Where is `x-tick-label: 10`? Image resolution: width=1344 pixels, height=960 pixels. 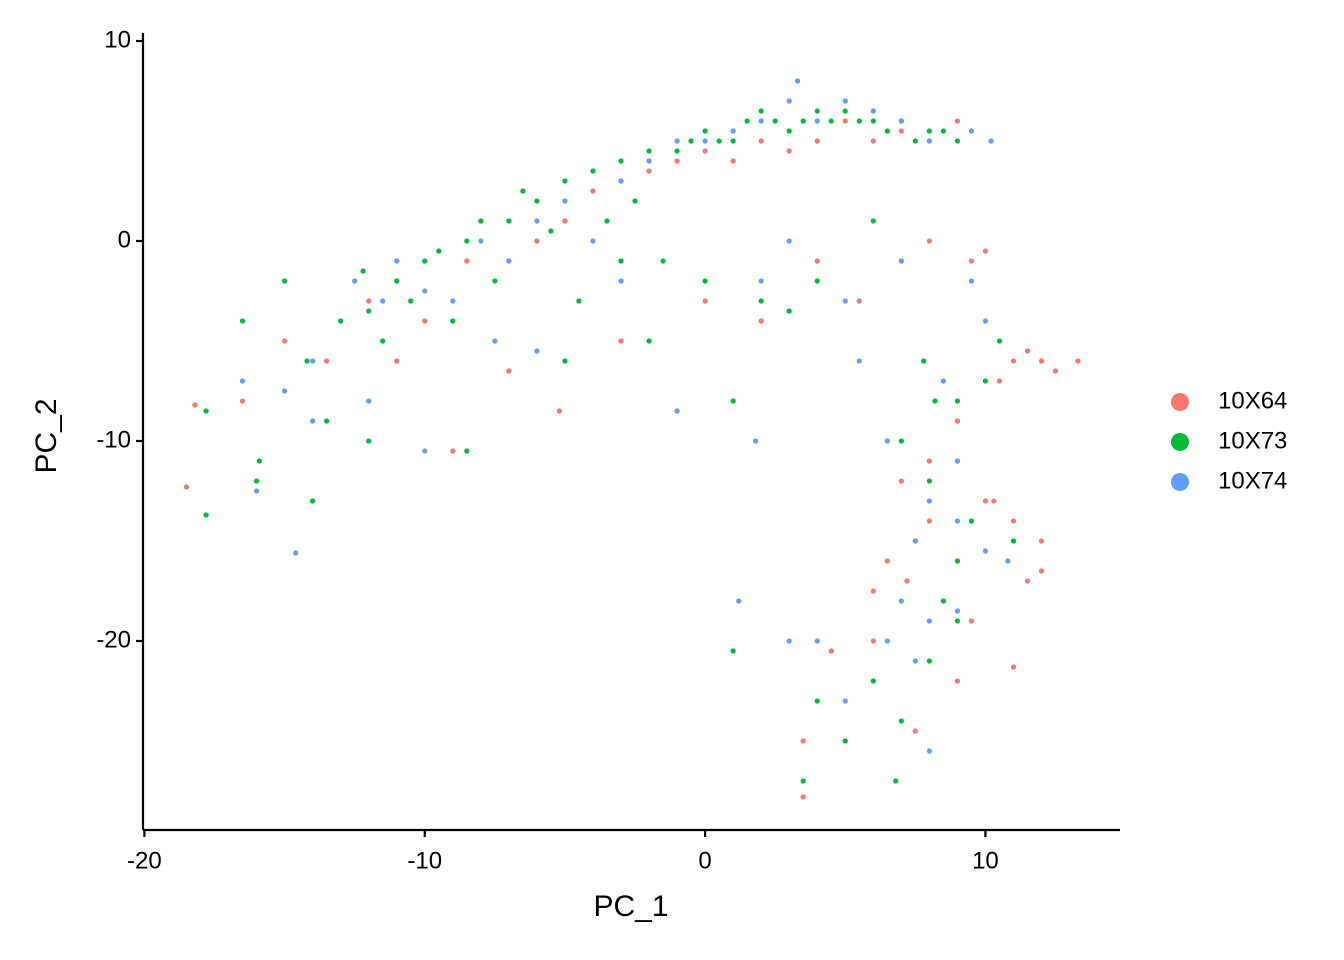
x-tick-label: 10 is located at coordinates (985, 860).